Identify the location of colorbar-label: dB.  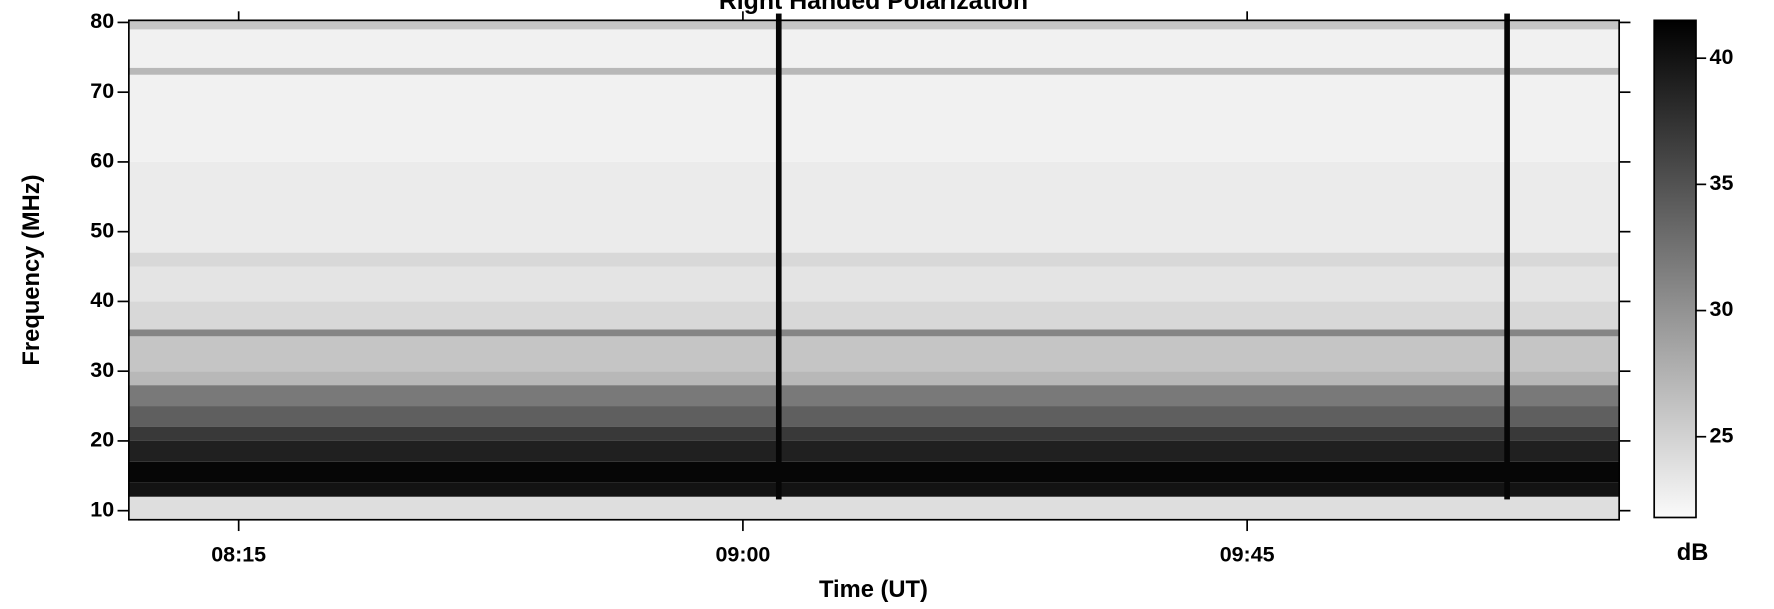
(1693, 553).